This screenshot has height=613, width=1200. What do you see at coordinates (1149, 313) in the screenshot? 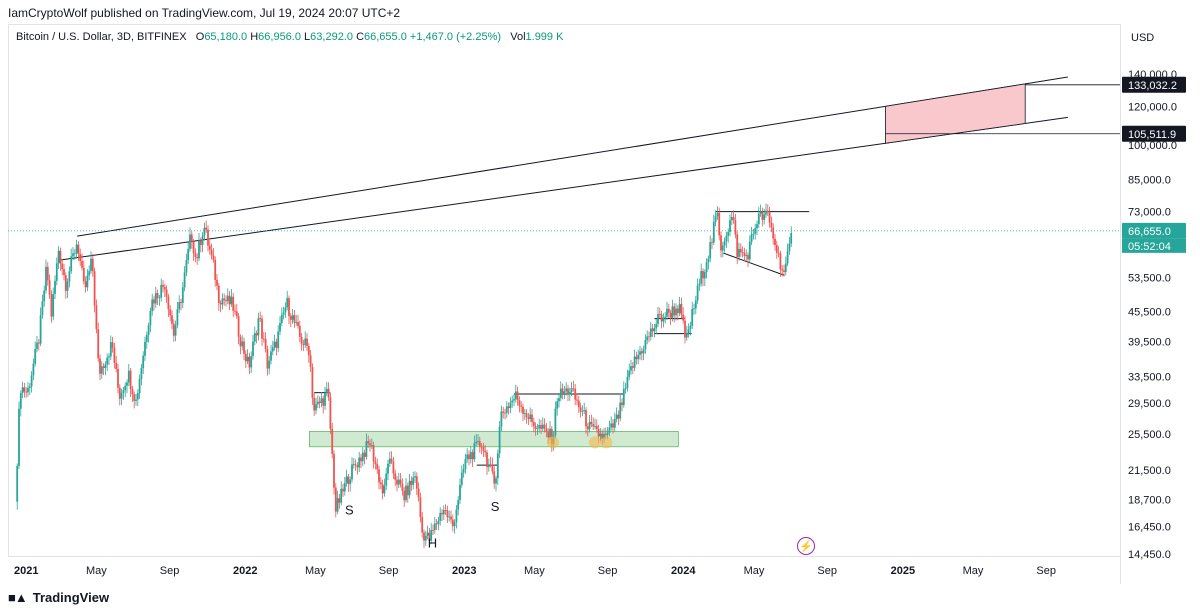
I see `price-tick-label: 45,500.0` at bounding box center [1149, 313].